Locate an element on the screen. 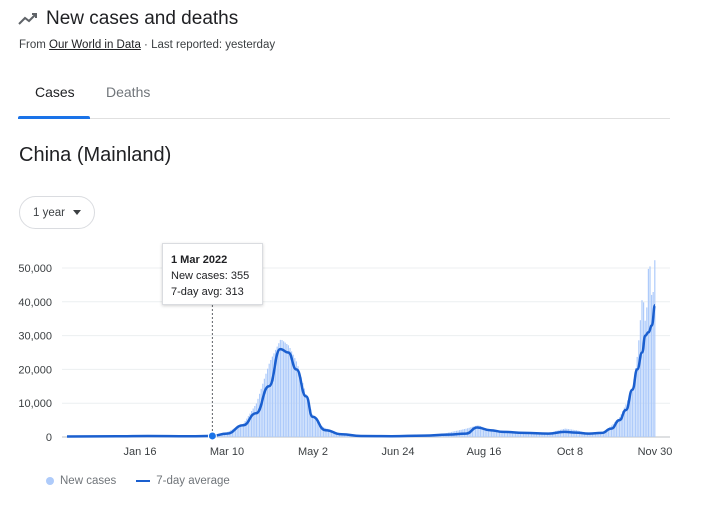 This screenshot has width=705, height=516. legend-line-swatch is located at coordinates (143, 481).